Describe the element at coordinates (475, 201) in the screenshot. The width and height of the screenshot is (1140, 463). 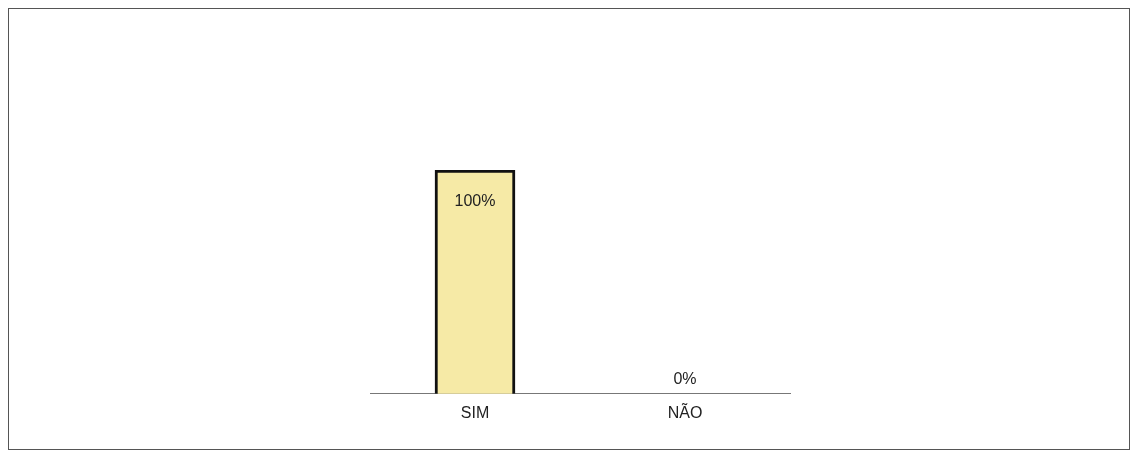
I see `data-label: 100%` at that location.